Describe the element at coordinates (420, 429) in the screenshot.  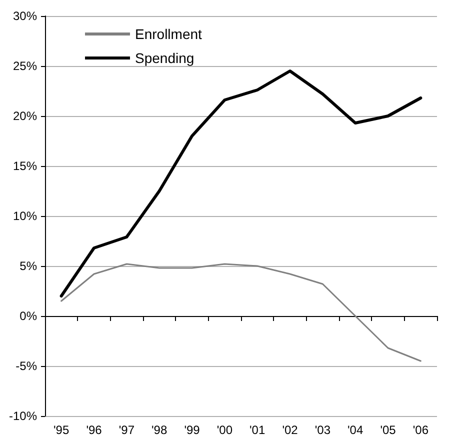
I see `x-tick-label: '06` at that location.